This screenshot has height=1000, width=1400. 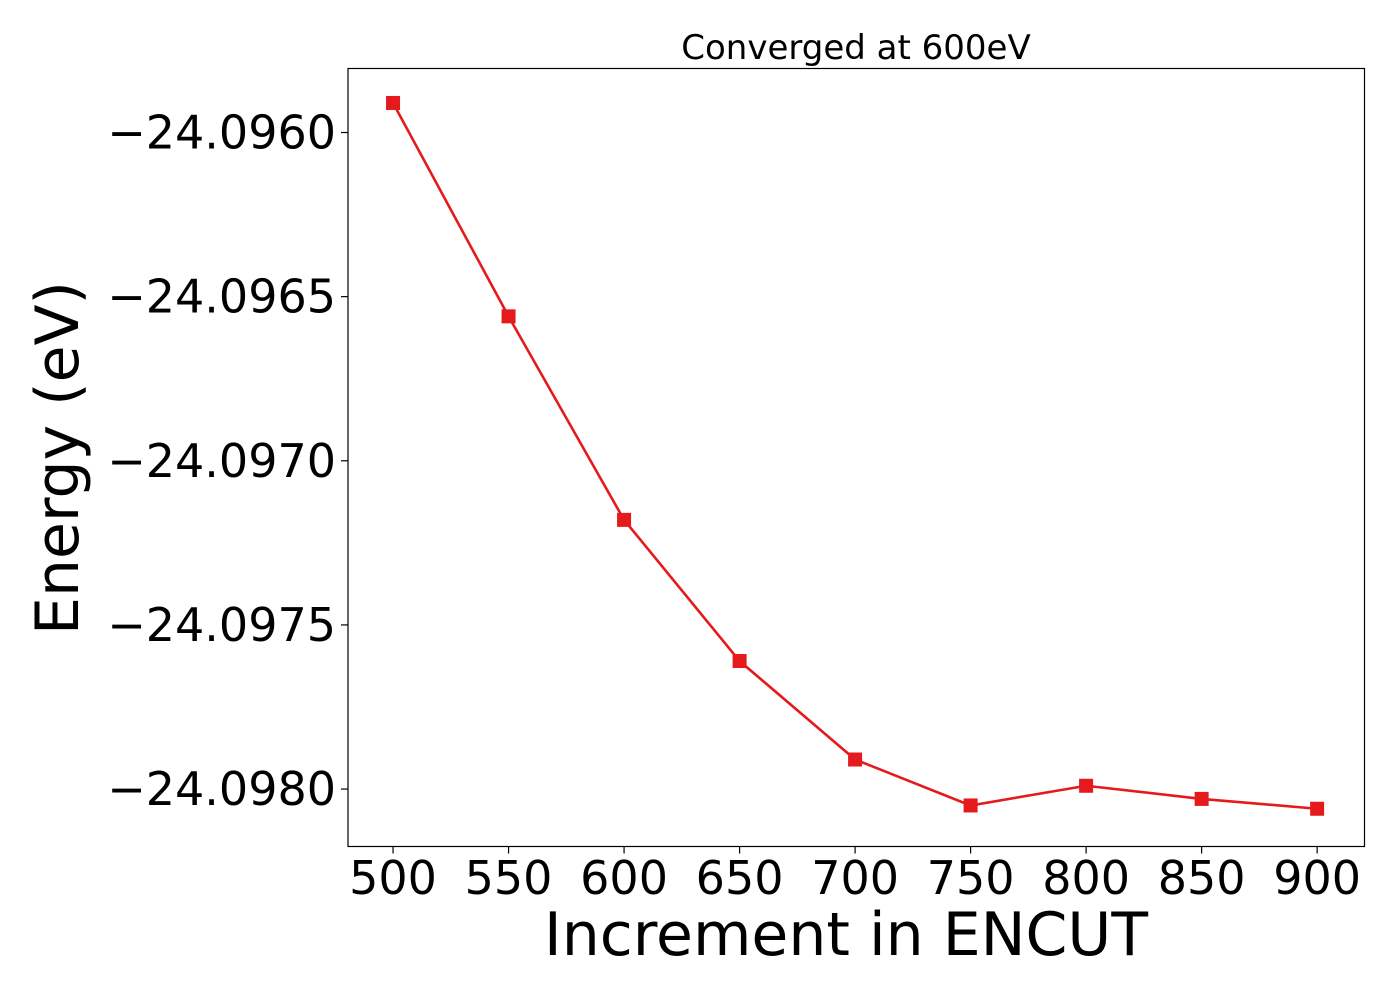 What do you see at coordinates (1317, 878) in the screenshot?
I see `x-tick-label: 900` at bounding box center [1317, 878].